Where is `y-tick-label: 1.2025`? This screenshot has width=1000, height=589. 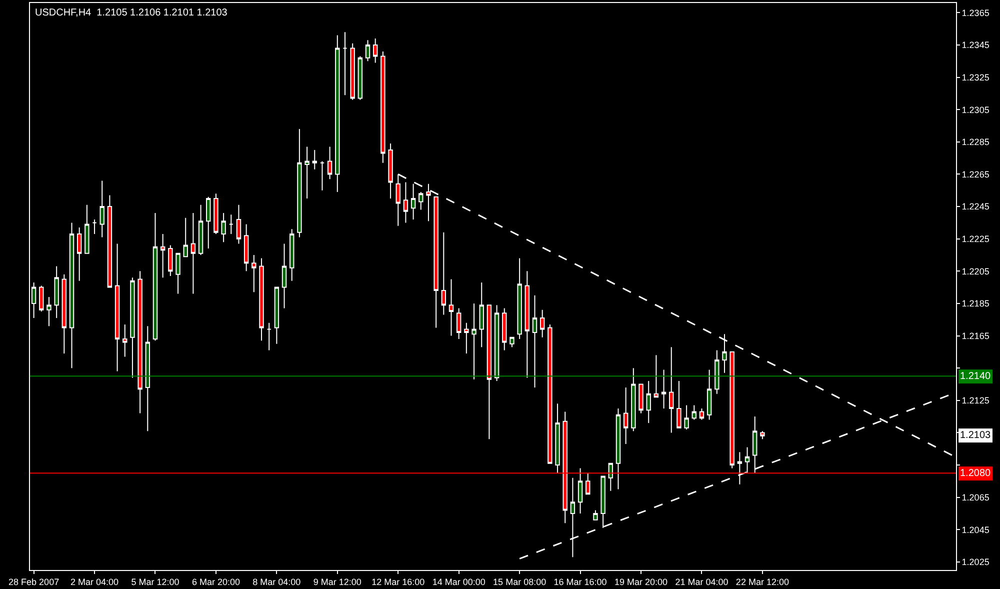
y-tick-label: 1.2025 is located at coordinates (976, 562).